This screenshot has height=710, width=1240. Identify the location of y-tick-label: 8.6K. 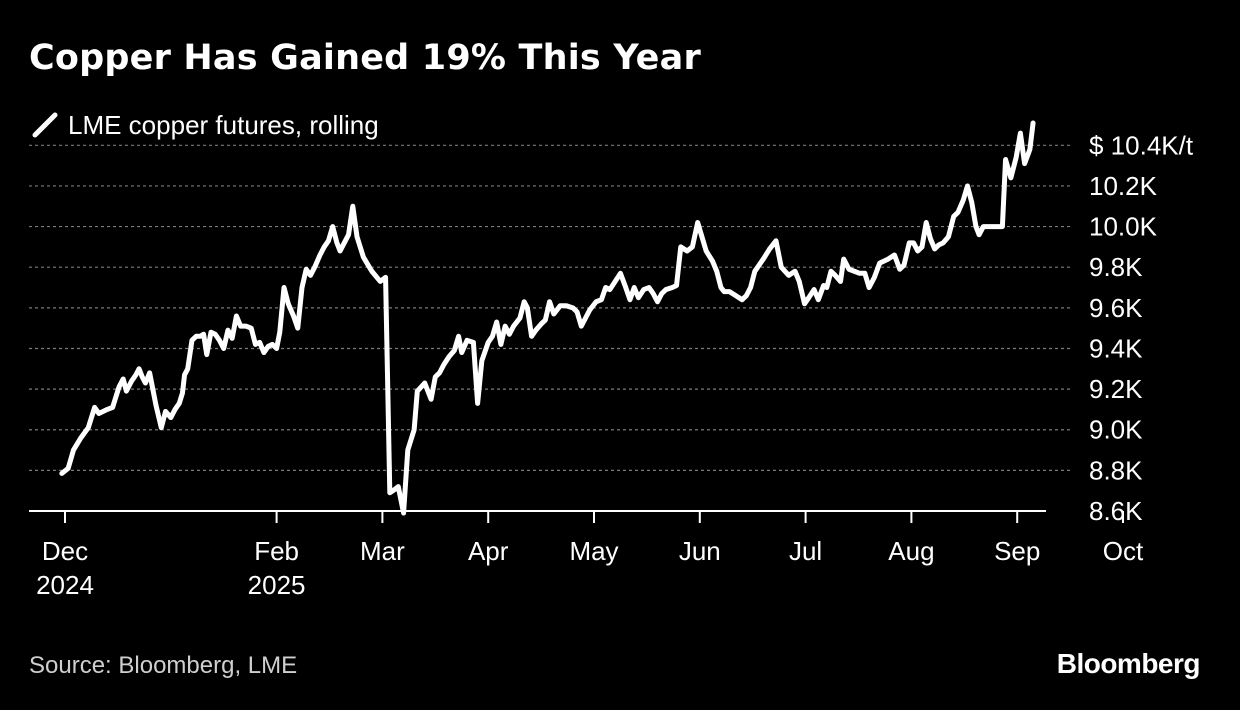
(1116, 511).